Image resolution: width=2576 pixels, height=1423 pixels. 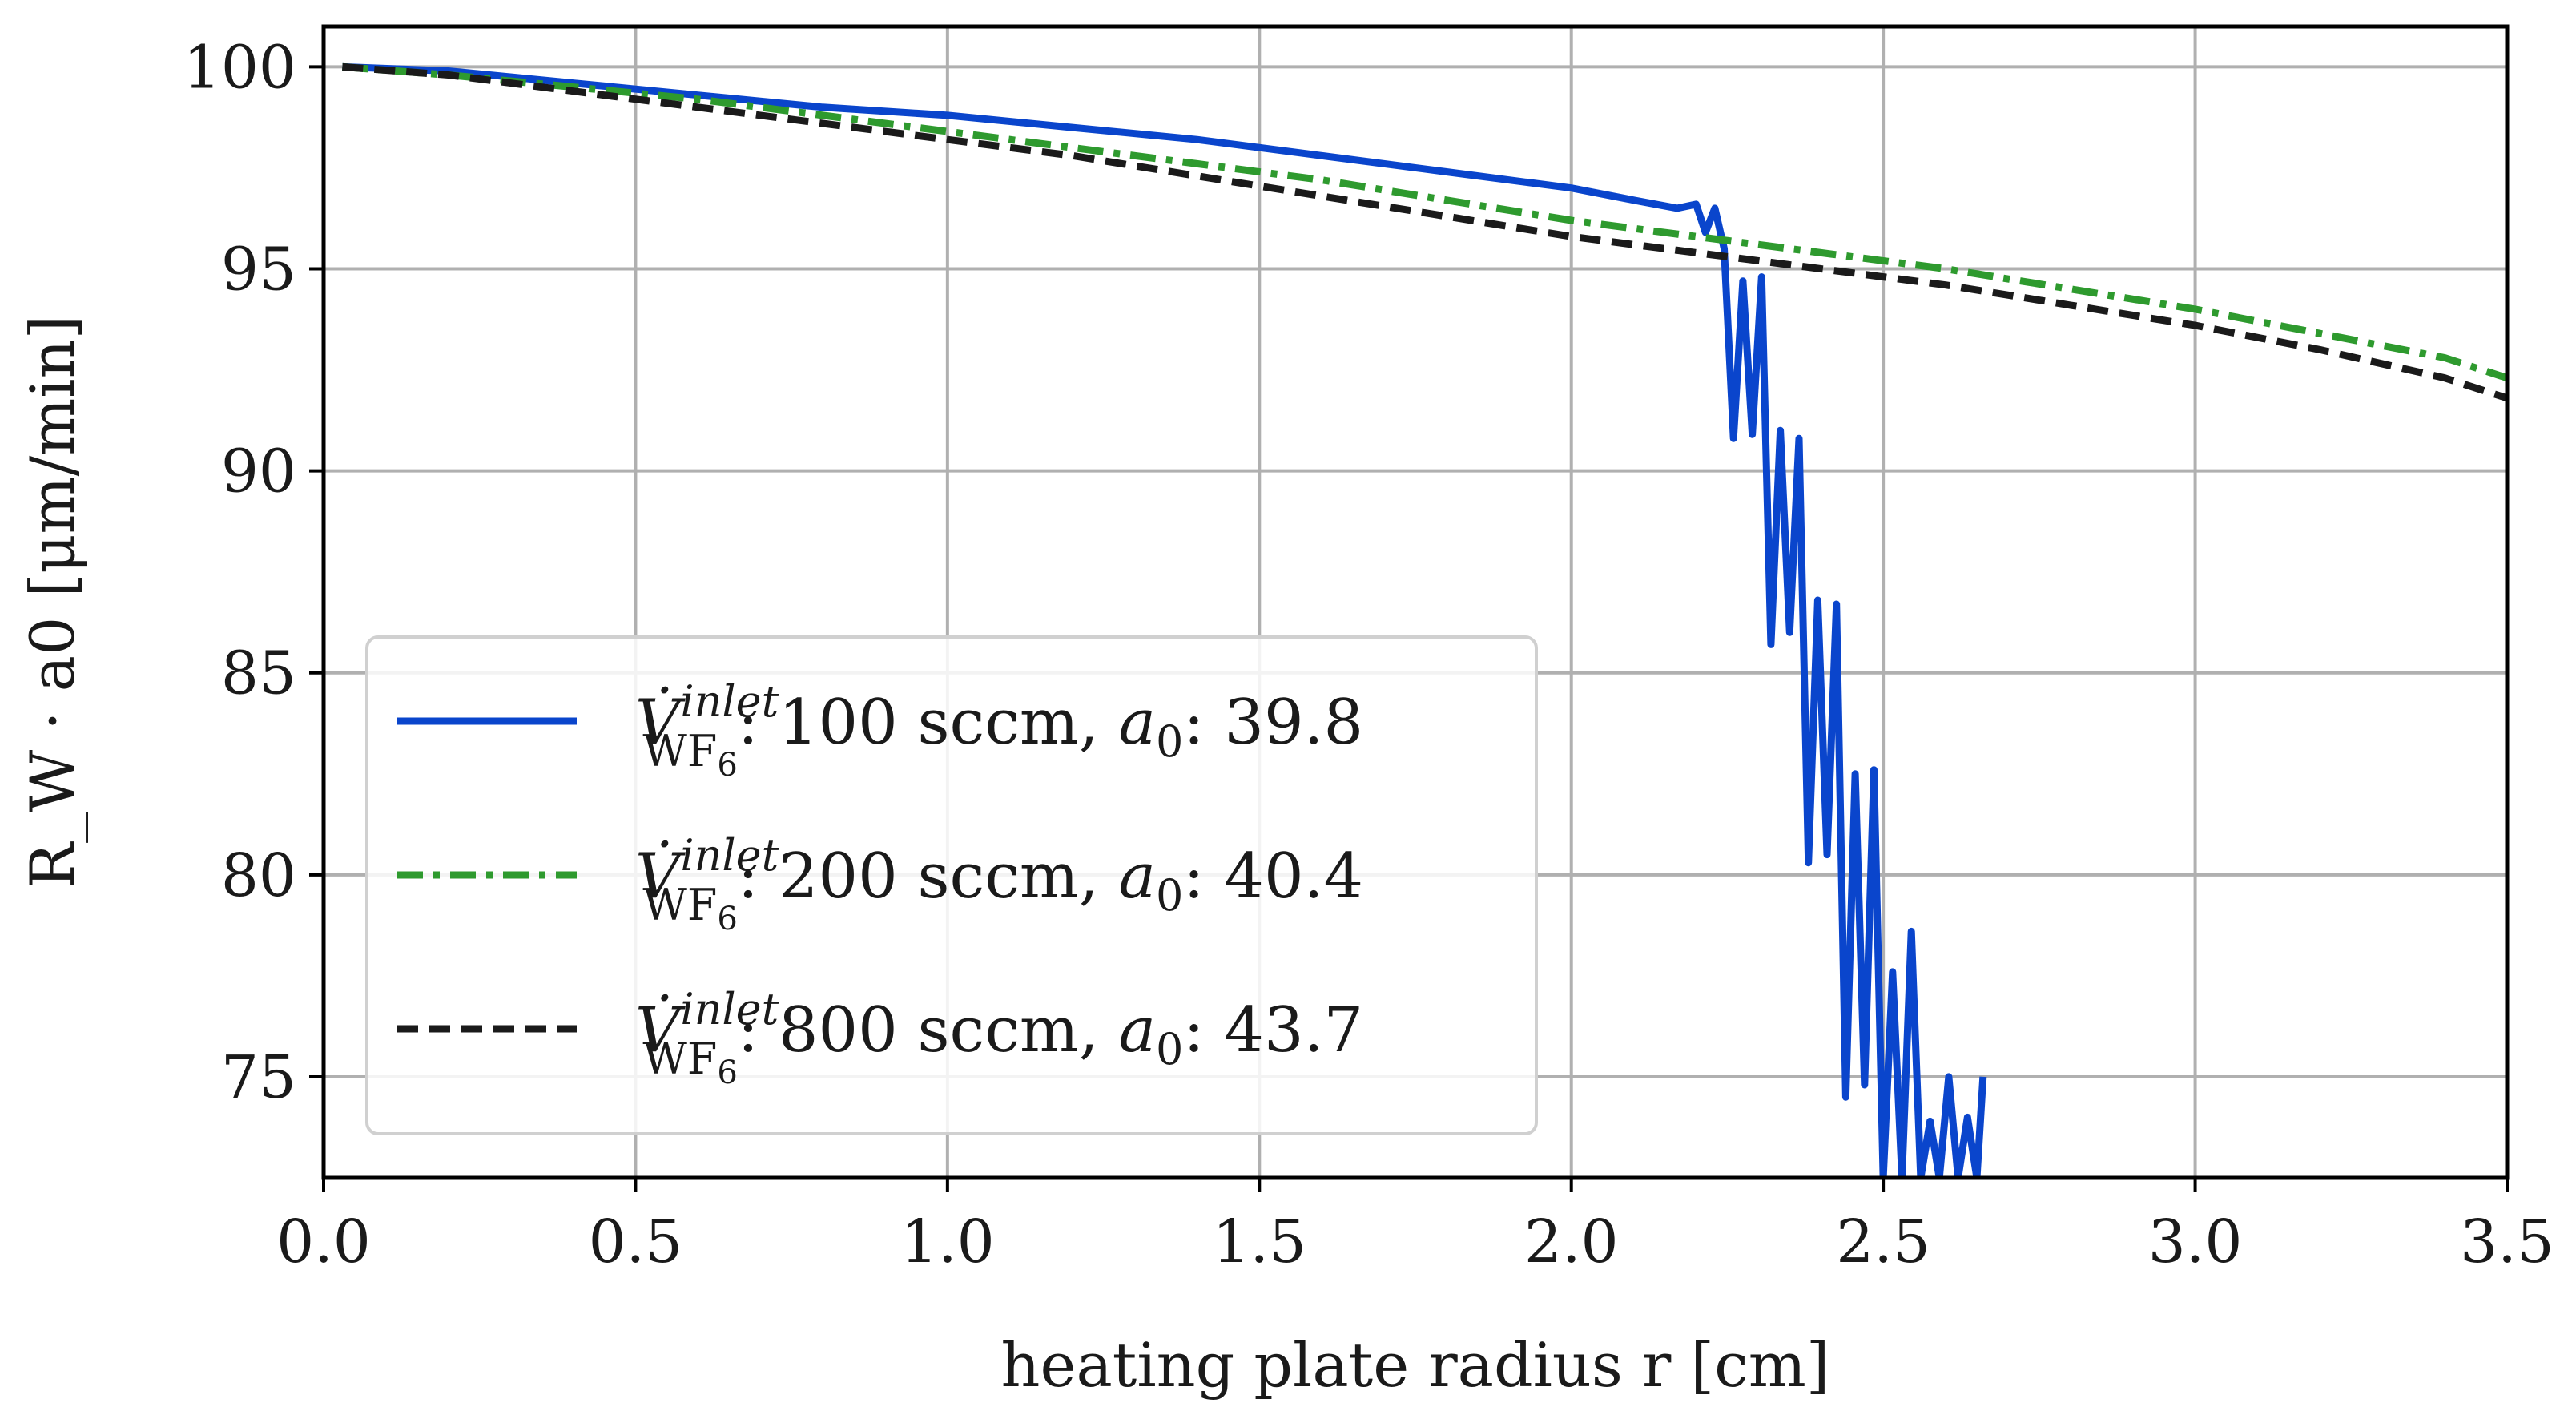 I want to click on y-tick-label: 95, so click(x=258, y=270).